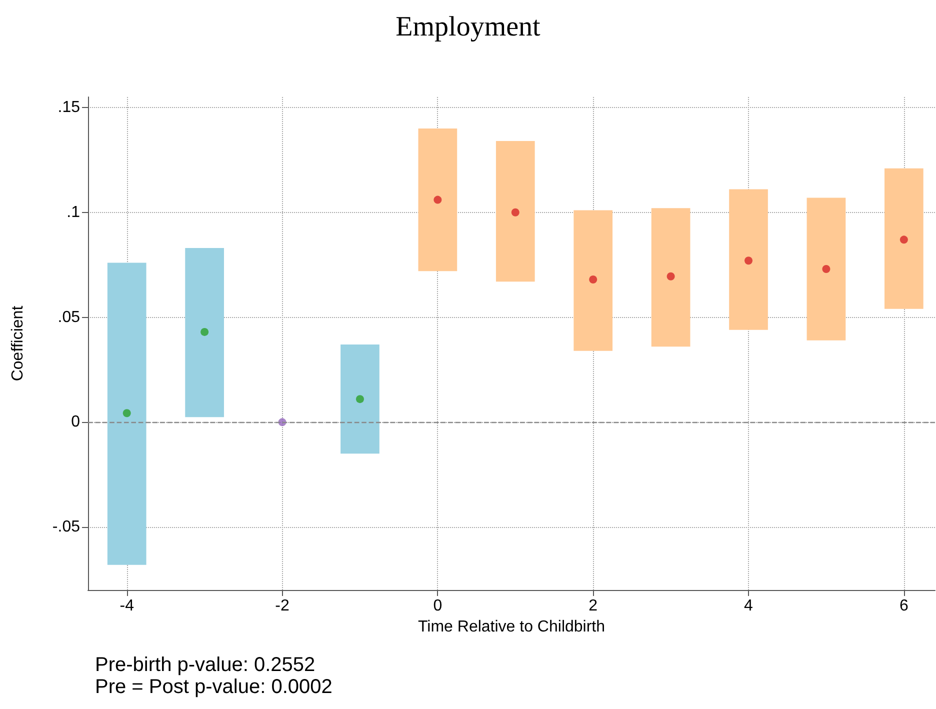 The width and height of the screenshot is (936, 709). Describe the element at coordinates (18, 343) in the screenshot. I see `y-axis-title: Coefficient` at that location.